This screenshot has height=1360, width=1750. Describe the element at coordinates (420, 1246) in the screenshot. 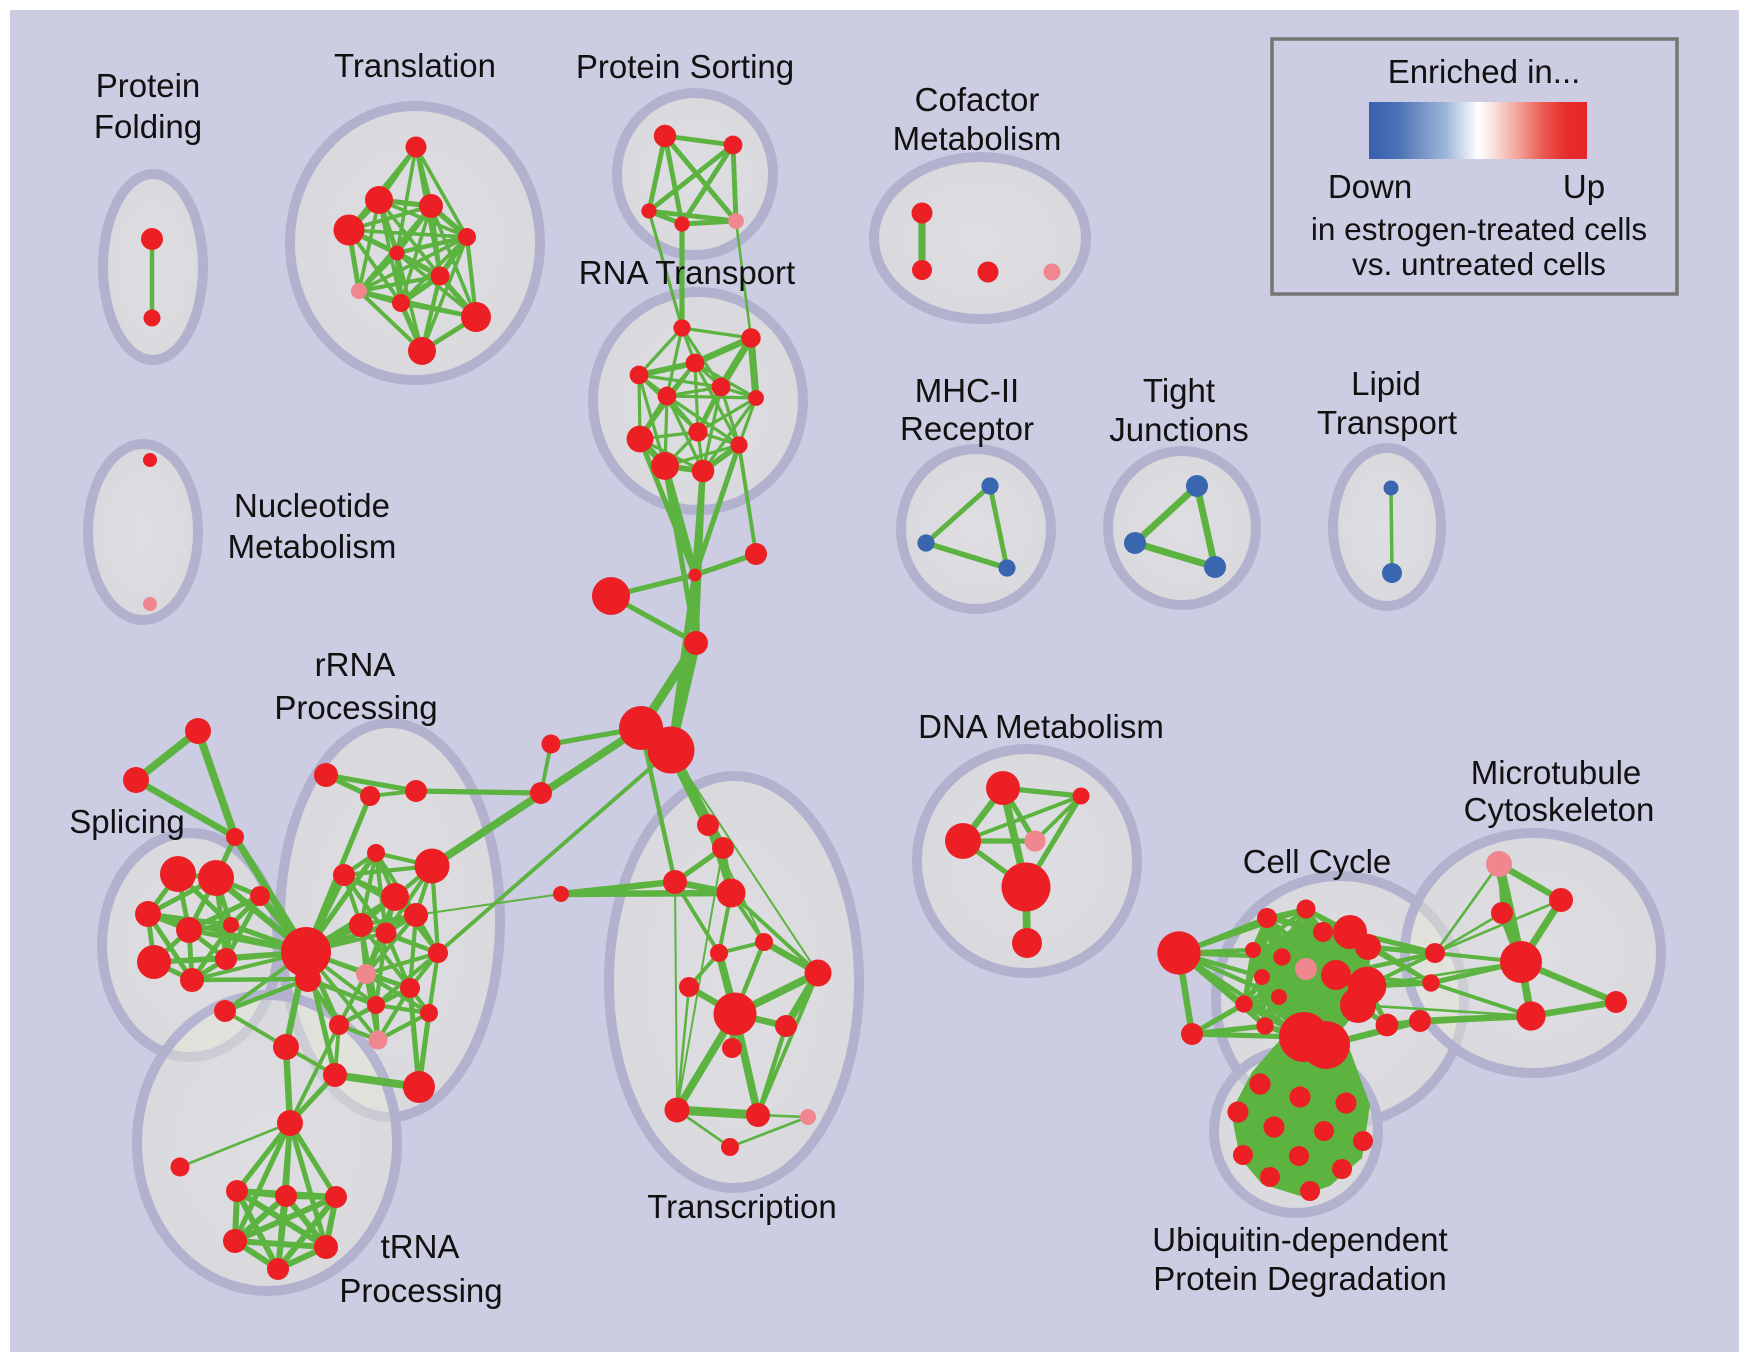

I see `svg-text: tRNA` at that location.